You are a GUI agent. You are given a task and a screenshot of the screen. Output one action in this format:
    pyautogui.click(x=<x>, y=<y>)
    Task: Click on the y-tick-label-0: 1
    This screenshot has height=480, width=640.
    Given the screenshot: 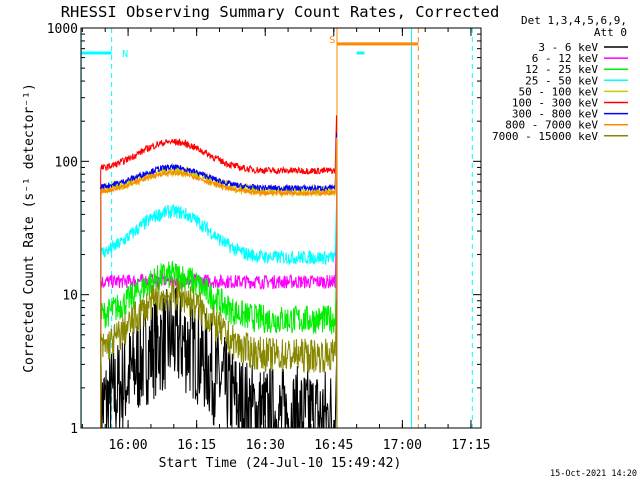 What is the action you would take?
    pyautogui.click(x=74, y=429)
    